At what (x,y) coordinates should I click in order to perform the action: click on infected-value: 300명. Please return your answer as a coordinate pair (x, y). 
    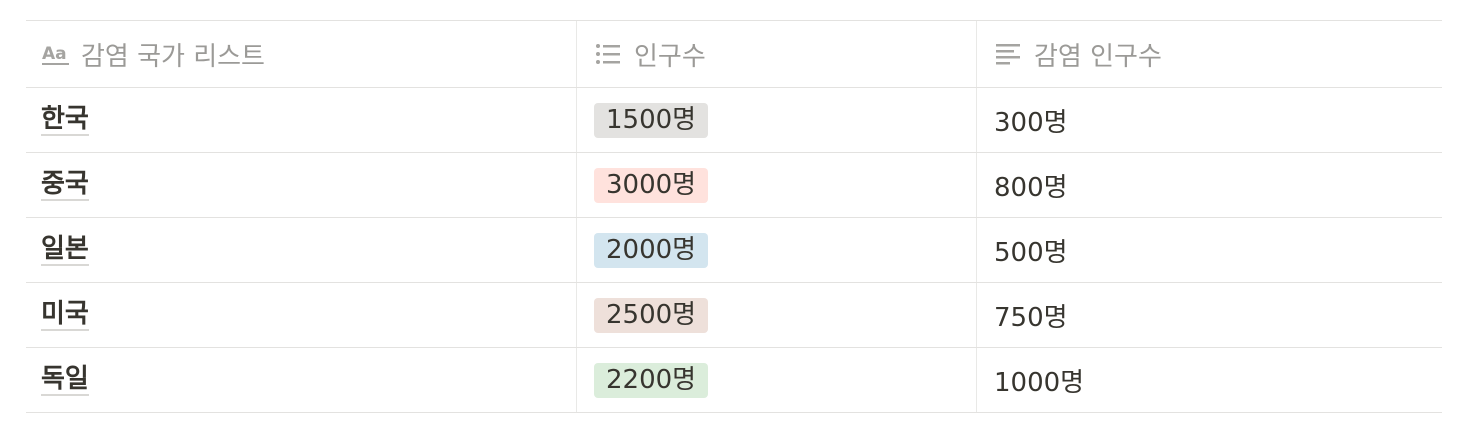
    Looking at the image, I should click on (1031, 122).